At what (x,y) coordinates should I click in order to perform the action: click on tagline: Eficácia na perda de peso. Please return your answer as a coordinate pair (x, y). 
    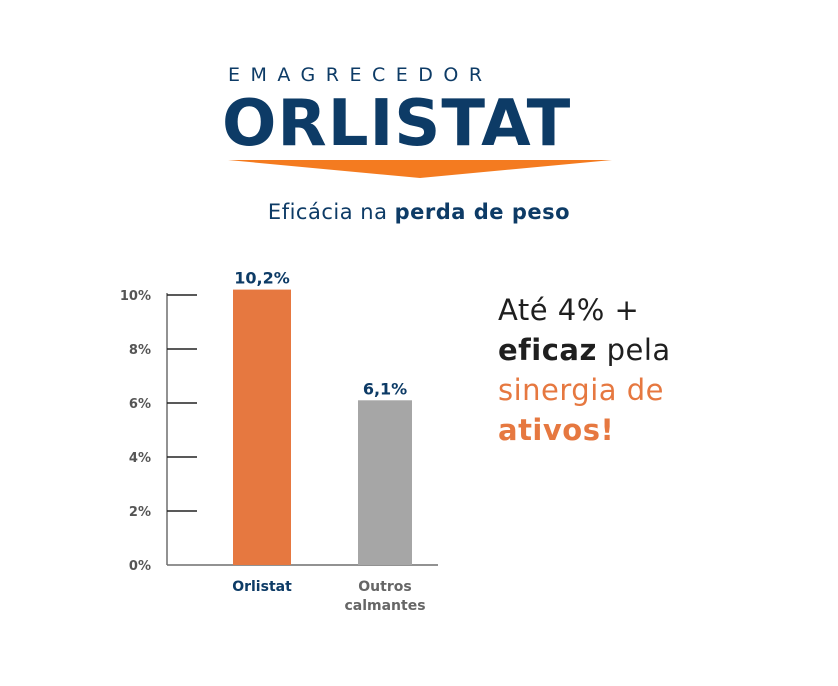
    Looking at the image, I should click on (419, 212).